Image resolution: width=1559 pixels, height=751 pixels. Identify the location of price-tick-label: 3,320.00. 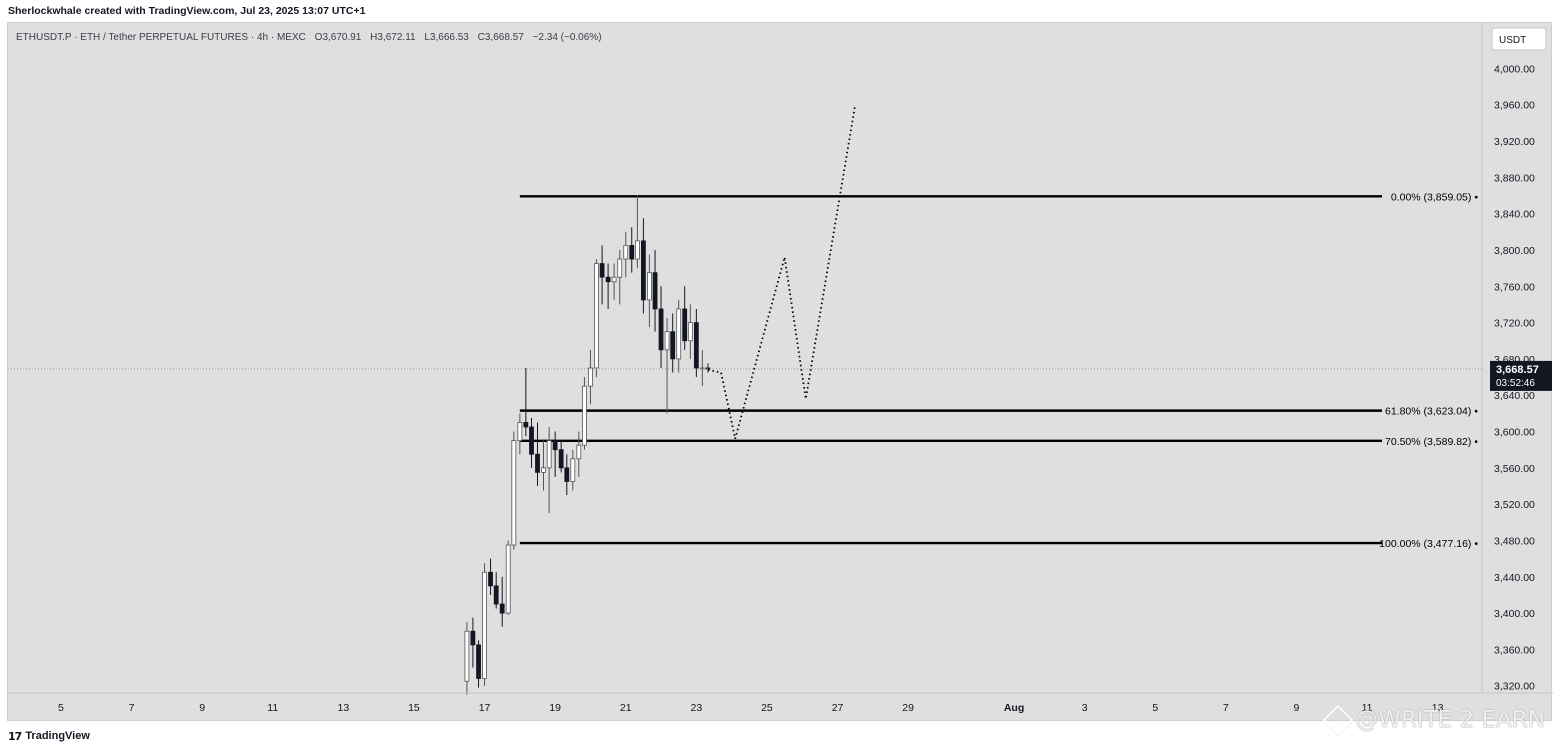
(1514, 687).